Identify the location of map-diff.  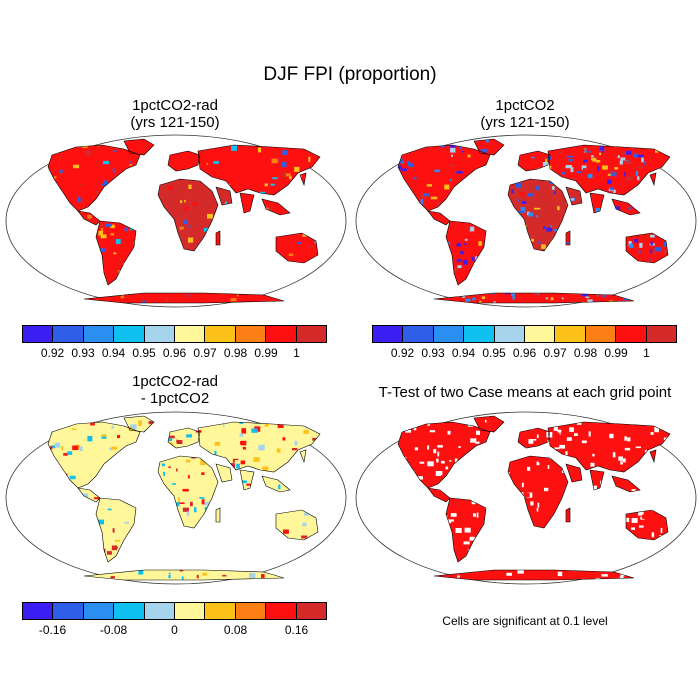
(176, 498).